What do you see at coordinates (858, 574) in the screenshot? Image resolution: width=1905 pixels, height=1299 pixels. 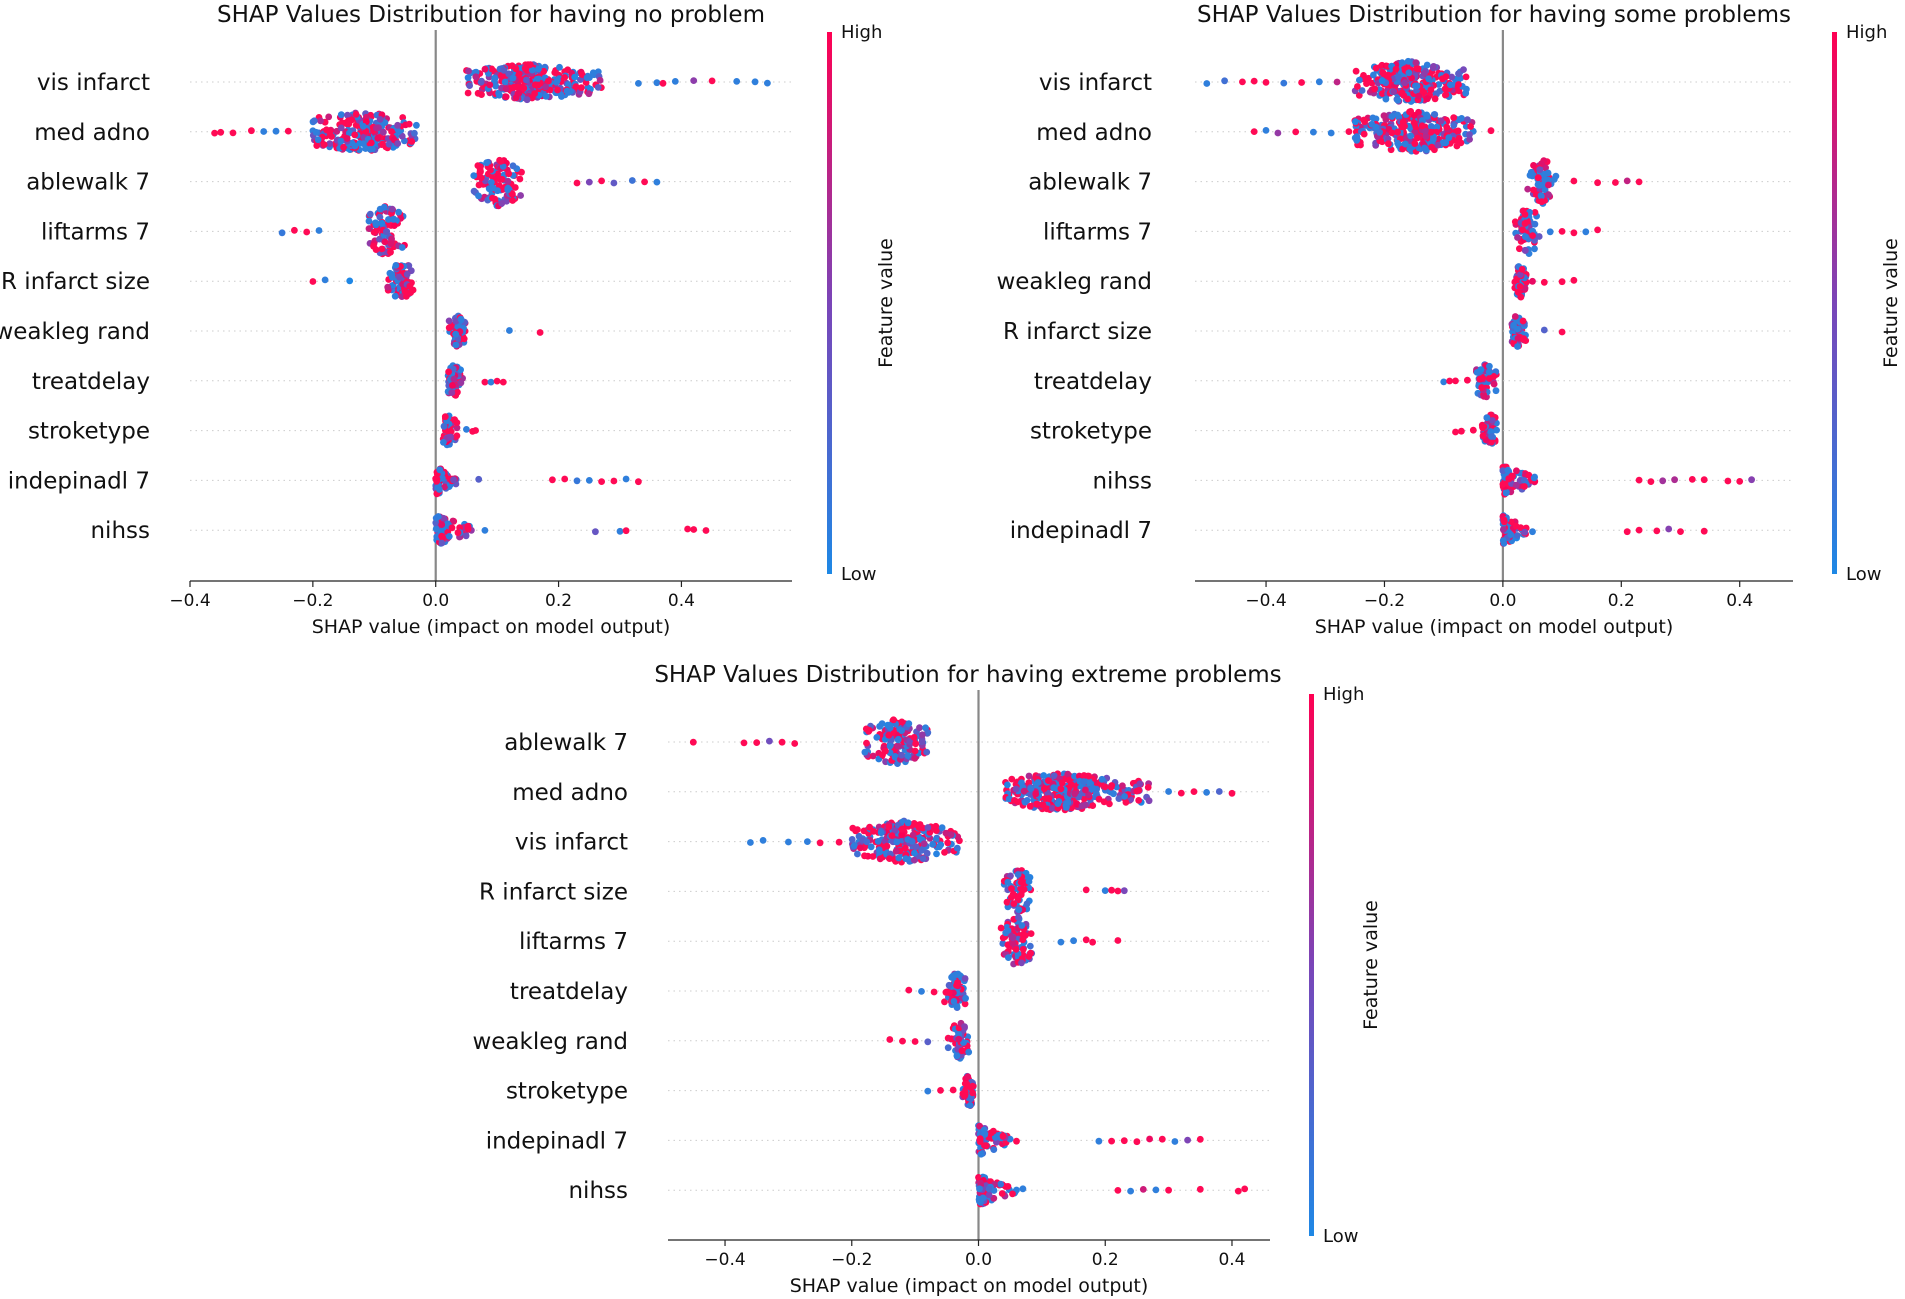 I see `colorbar-low-label: Low` at bounding box center [858, 574].